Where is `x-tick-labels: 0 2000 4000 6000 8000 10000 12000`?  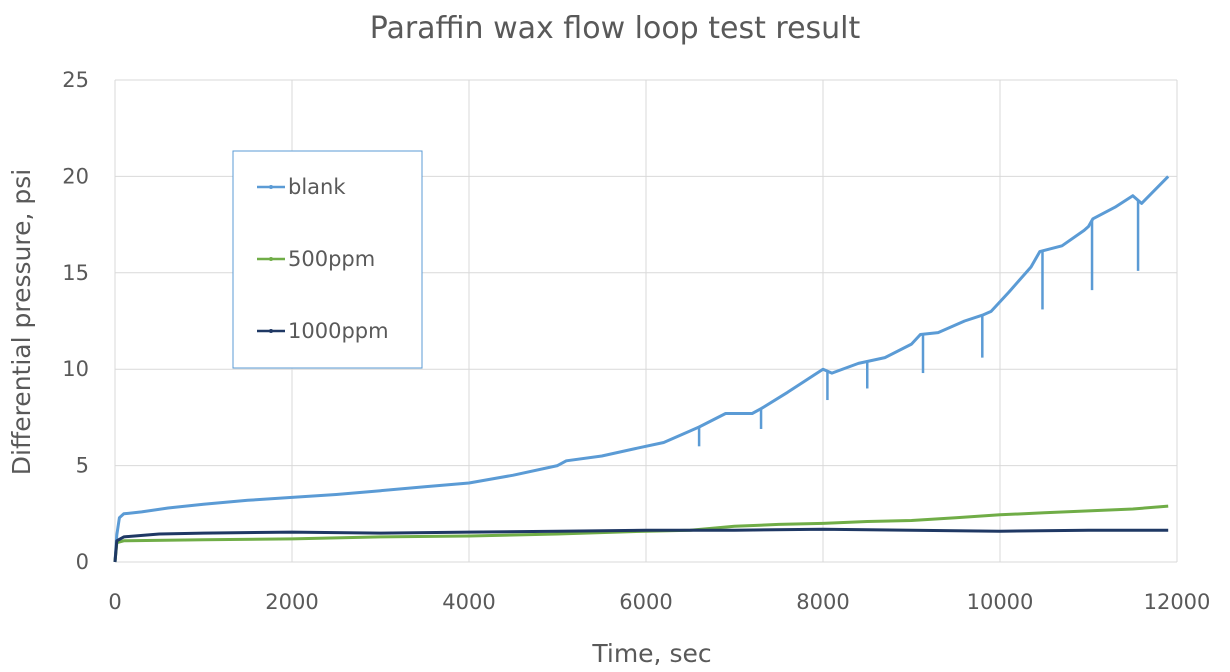 x-tick-labels: 0 2000 4000 6000 8000 10000 12000 is located at coordinates (659, 602).